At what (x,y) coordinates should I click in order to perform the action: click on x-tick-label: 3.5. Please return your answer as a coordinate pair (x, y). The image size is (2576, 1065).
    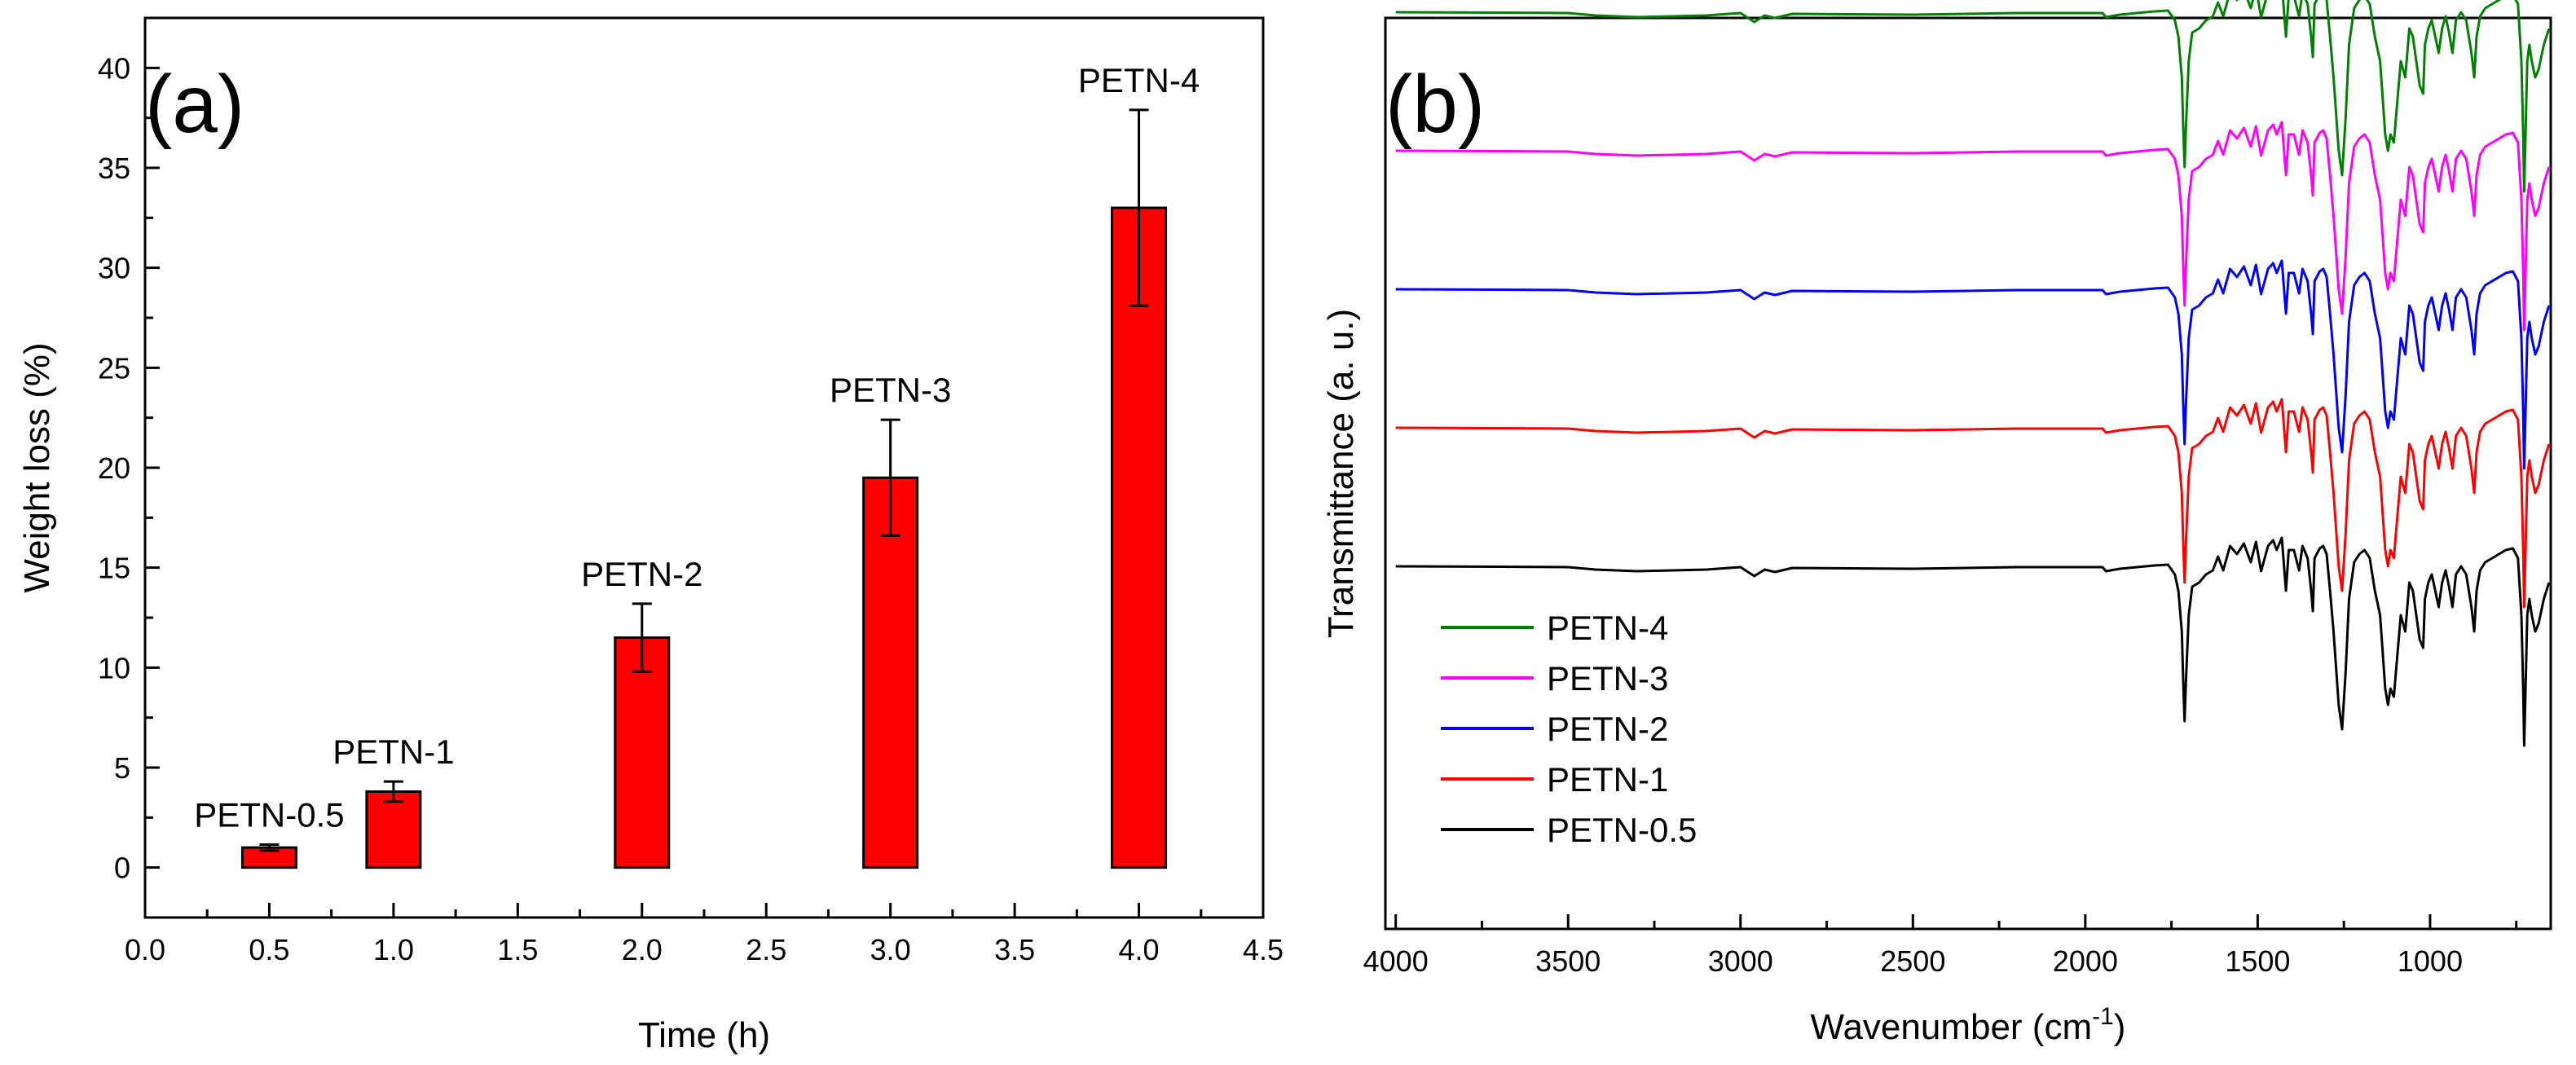
    Looking at the image, I should click on (1014, 949).